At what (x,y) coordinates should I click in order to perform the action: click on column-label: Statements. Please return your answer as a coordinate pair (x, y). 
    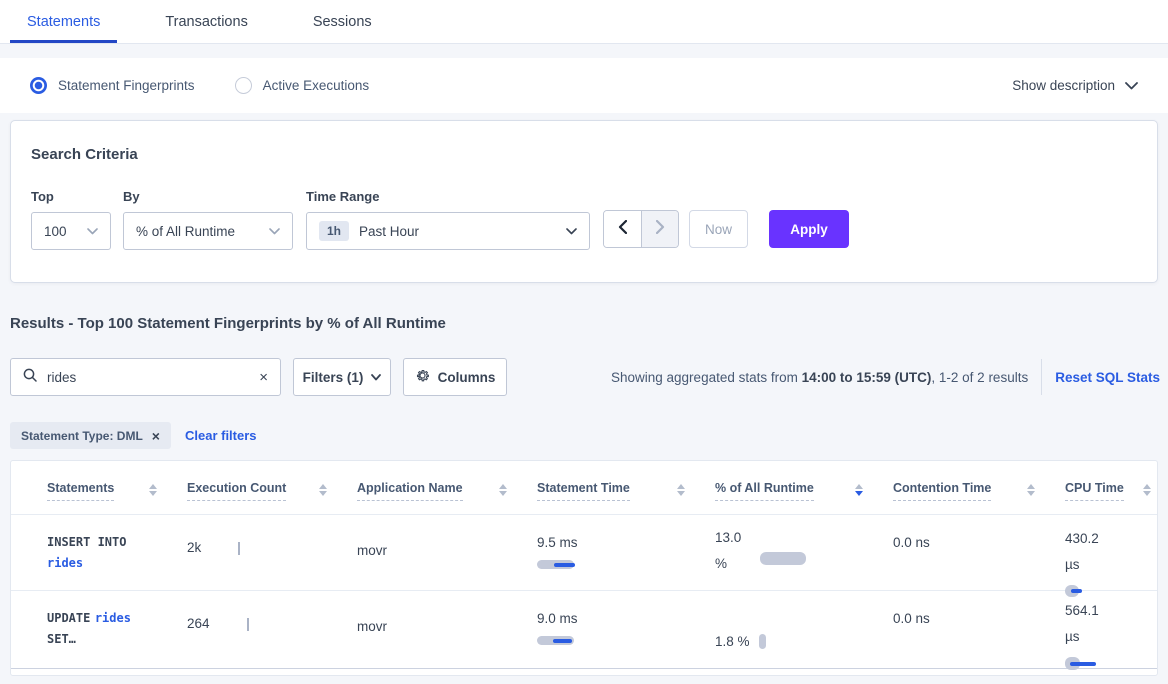
    Looking at the image, I should click on (81, 491).